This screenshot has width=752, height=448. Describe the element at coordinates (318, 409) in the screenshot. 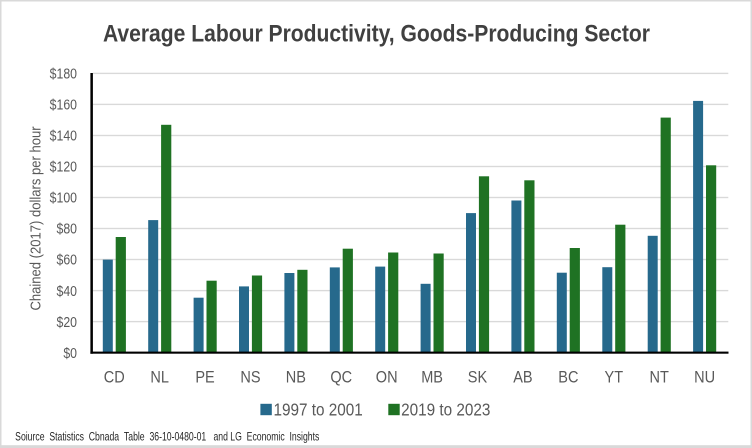

I see `svg-text: 1997 to 2001` at that location.